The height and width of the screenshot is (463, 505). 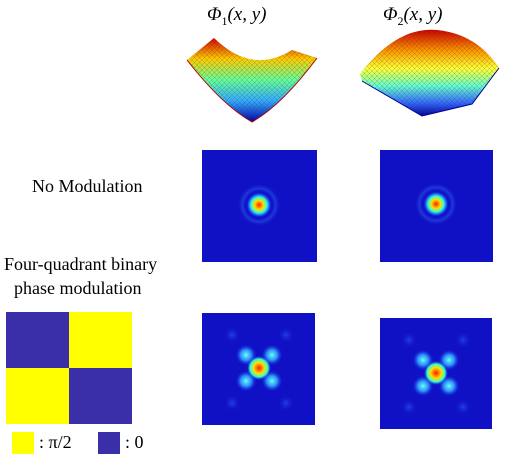 What do you see at coordinates (78, 288) in the screenshot?
I see `row-label-four-quadrant-line2: phase modulation` at bounding box center [78, 288].